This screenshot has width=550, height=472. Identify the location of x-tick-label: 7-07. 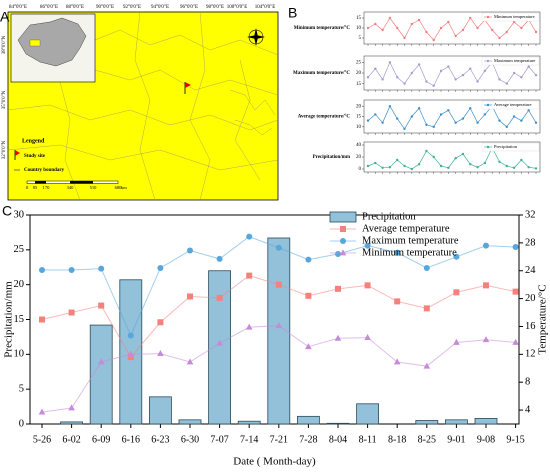
(219, 439).